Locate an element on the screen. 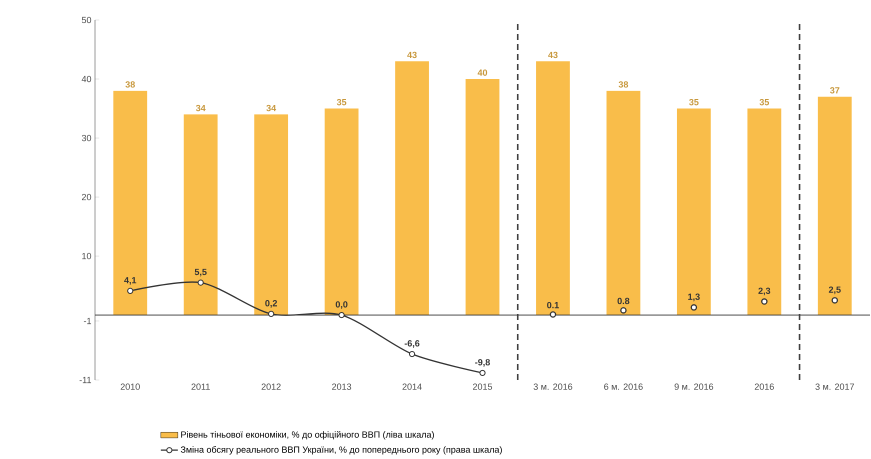 Image resolution: width=871 pixels, height=459 pixels. data-label: -9,8 is located at coordinates (482, 363).